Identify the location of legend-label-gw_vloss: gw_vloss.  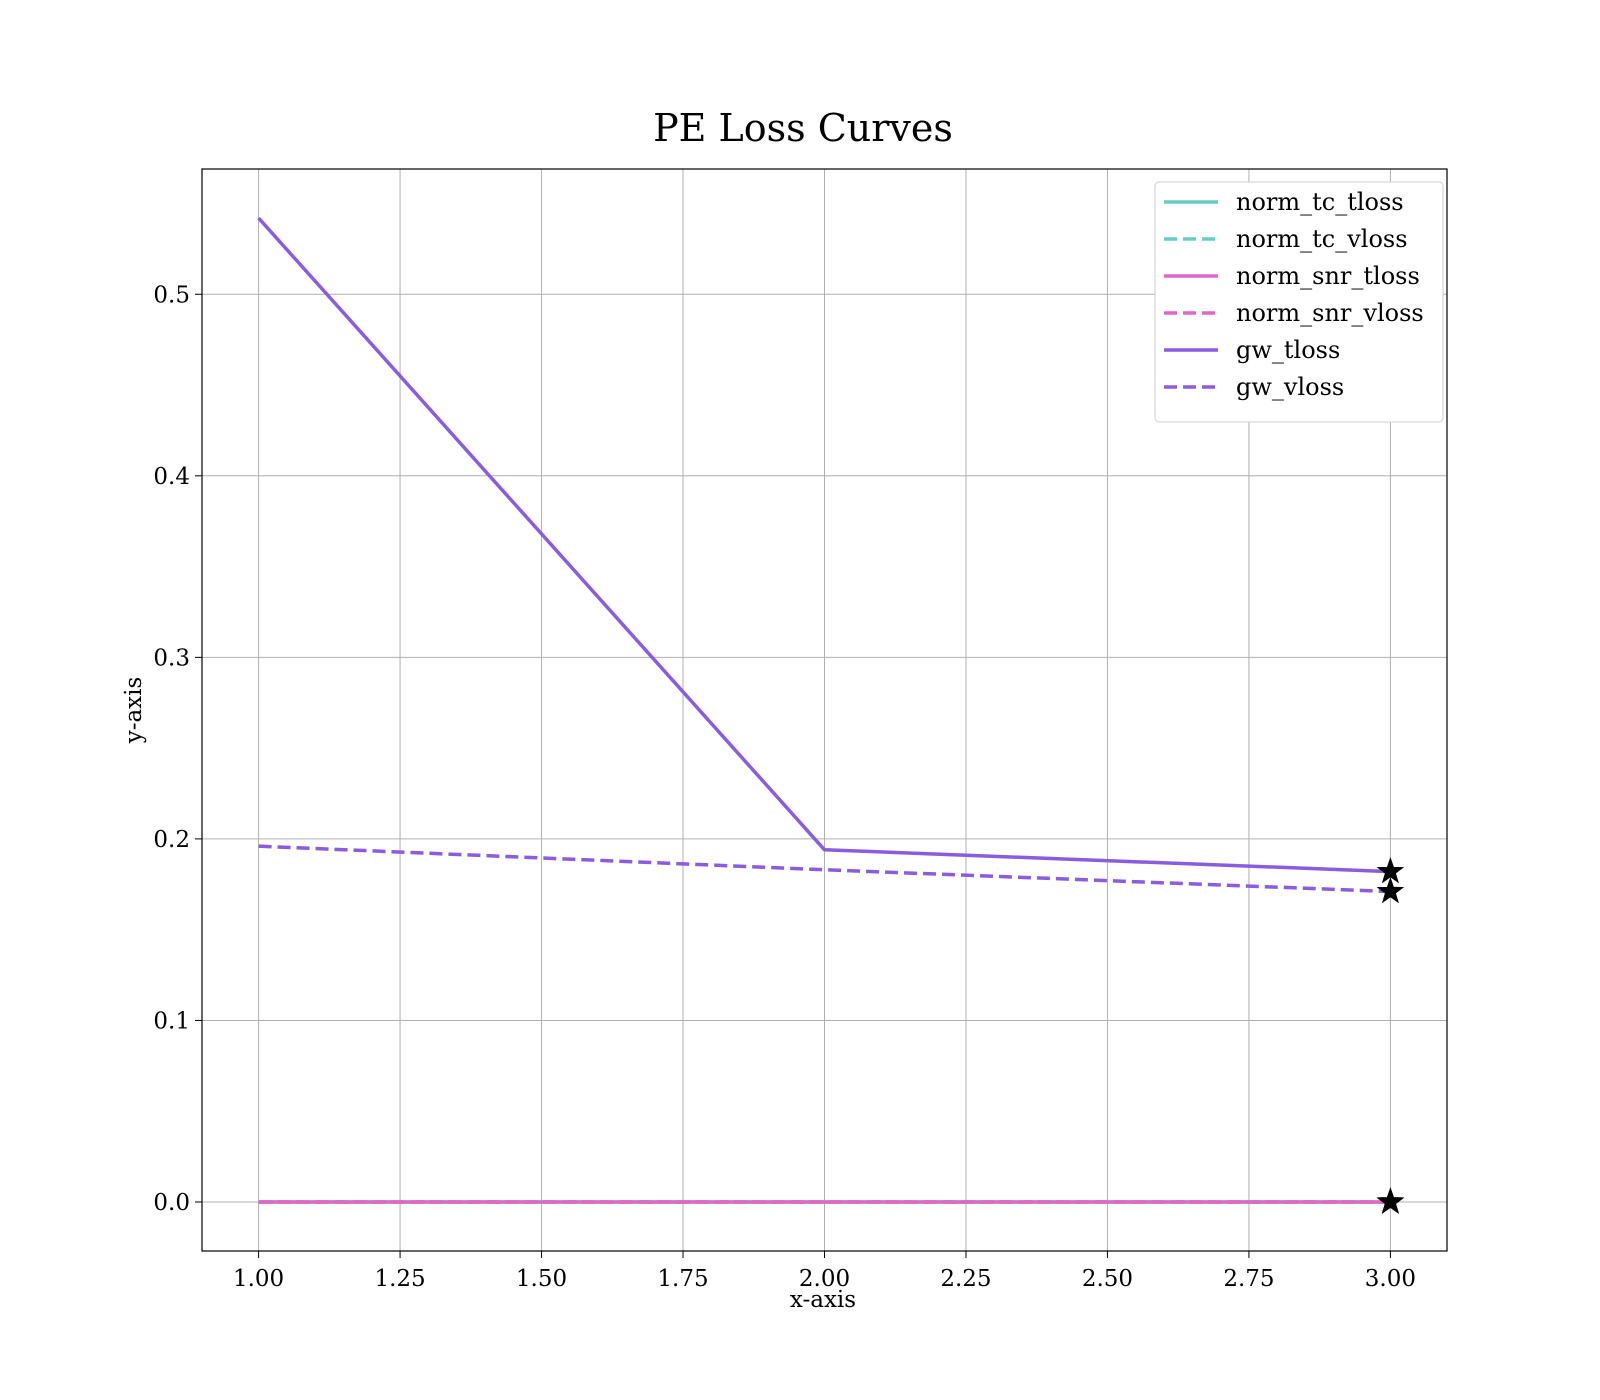
(1290, 387).